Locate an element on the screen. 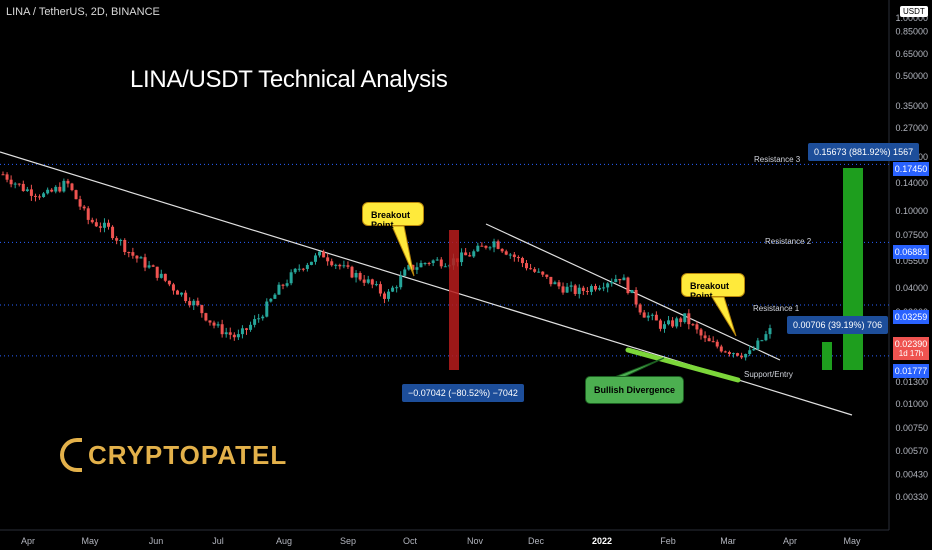  x-tick-label-6: Oct is located at coordinates (410, 541).